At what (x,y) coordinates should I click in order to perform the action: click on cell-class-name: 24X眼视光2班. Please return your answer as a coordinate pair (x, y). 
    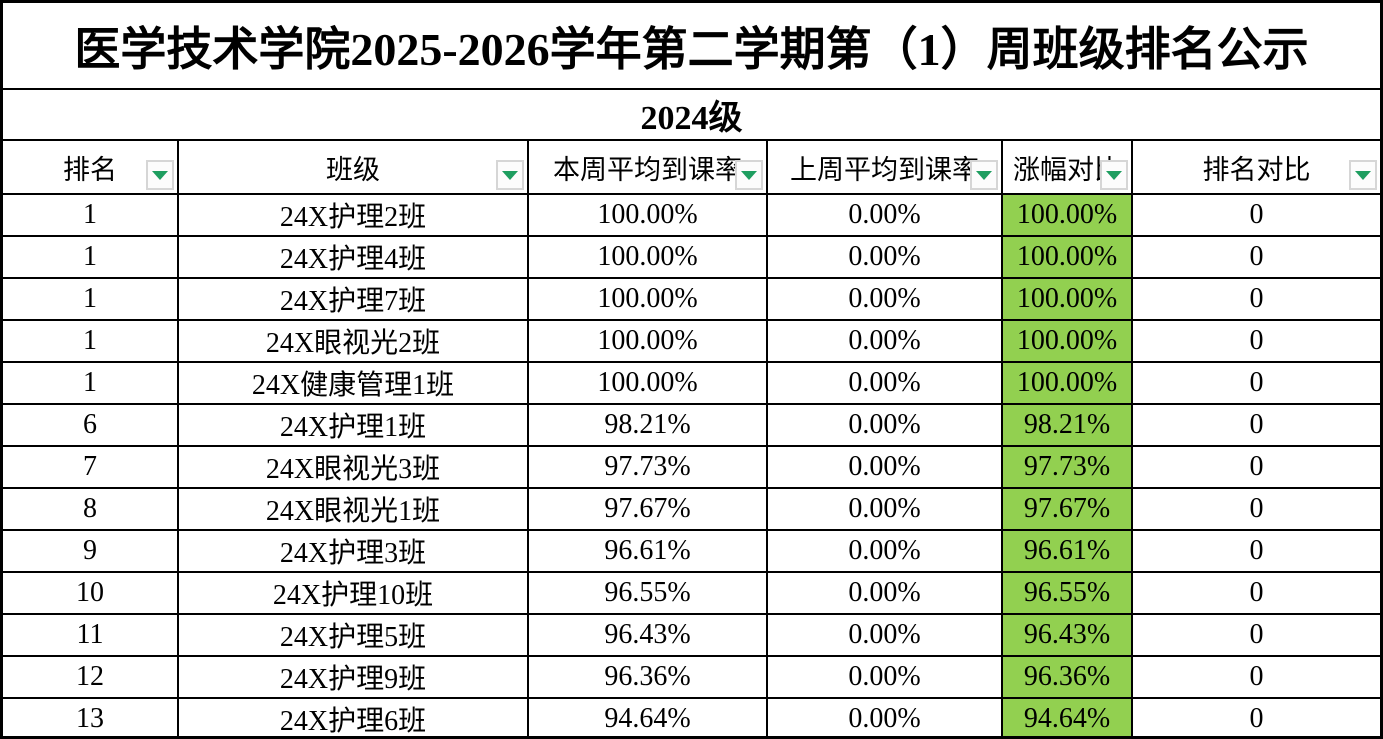
    Looking at the image, I should click on (353, 341).